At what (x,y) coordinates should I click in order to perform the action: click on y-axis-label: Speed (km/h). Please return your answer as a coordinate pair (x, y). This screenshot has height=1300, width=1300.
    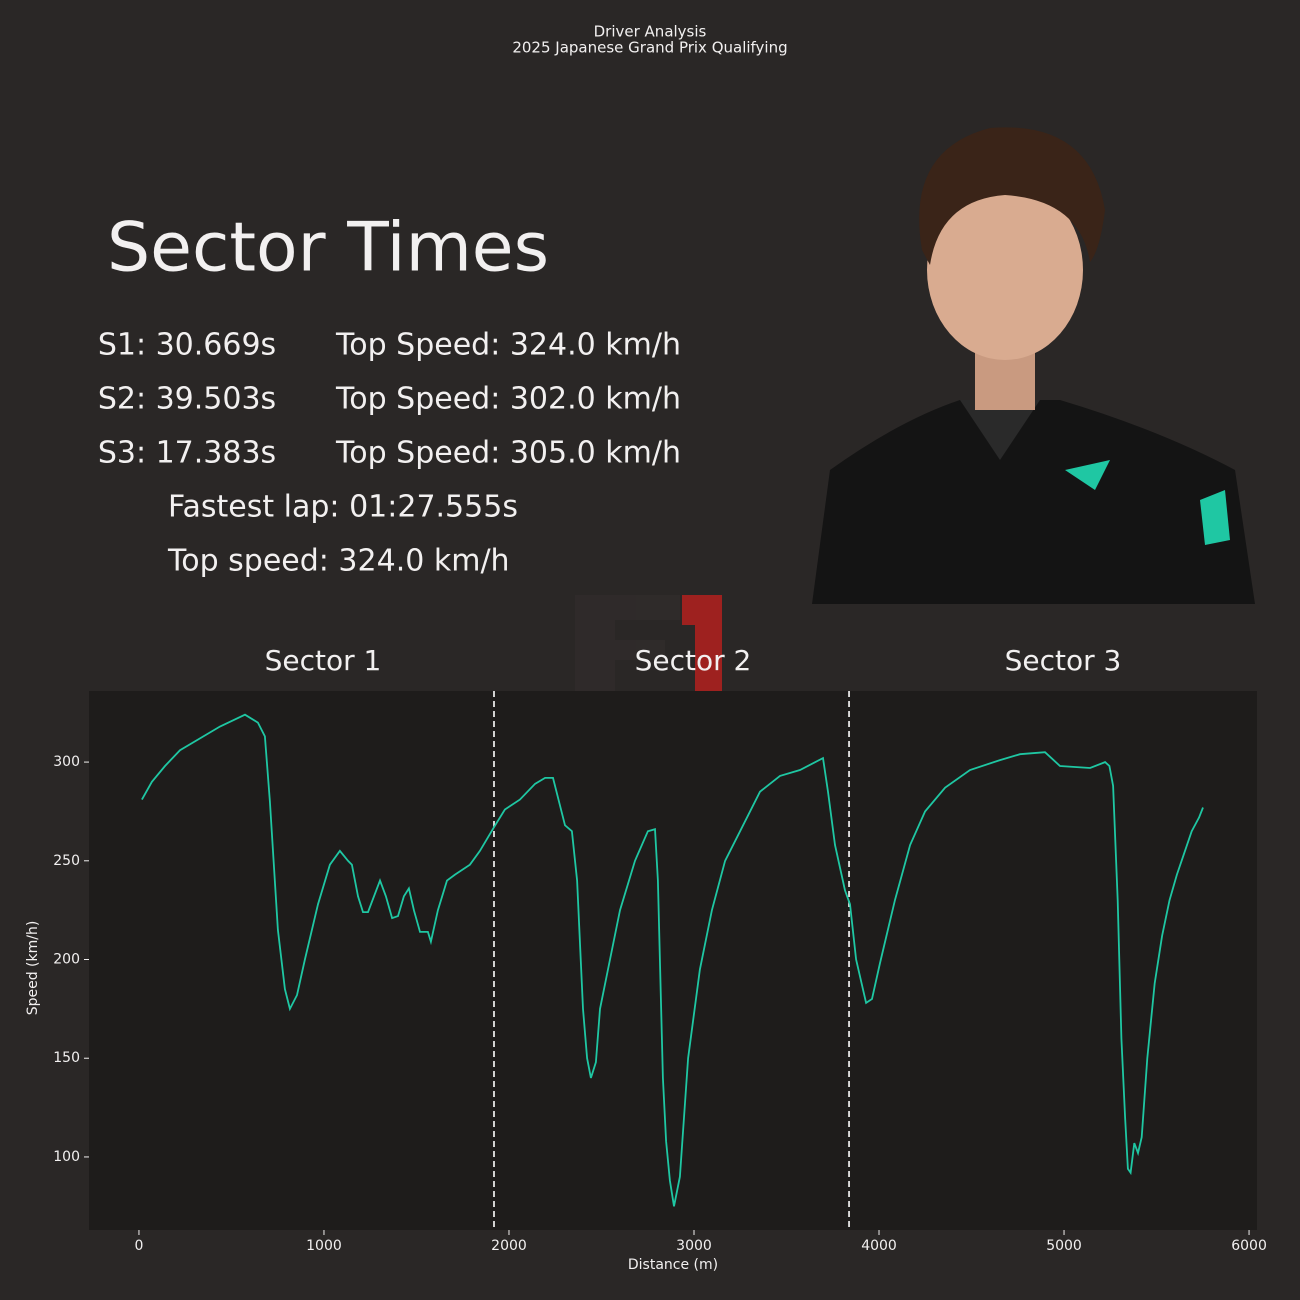
    Looking at the image, I should click on (33, 968).